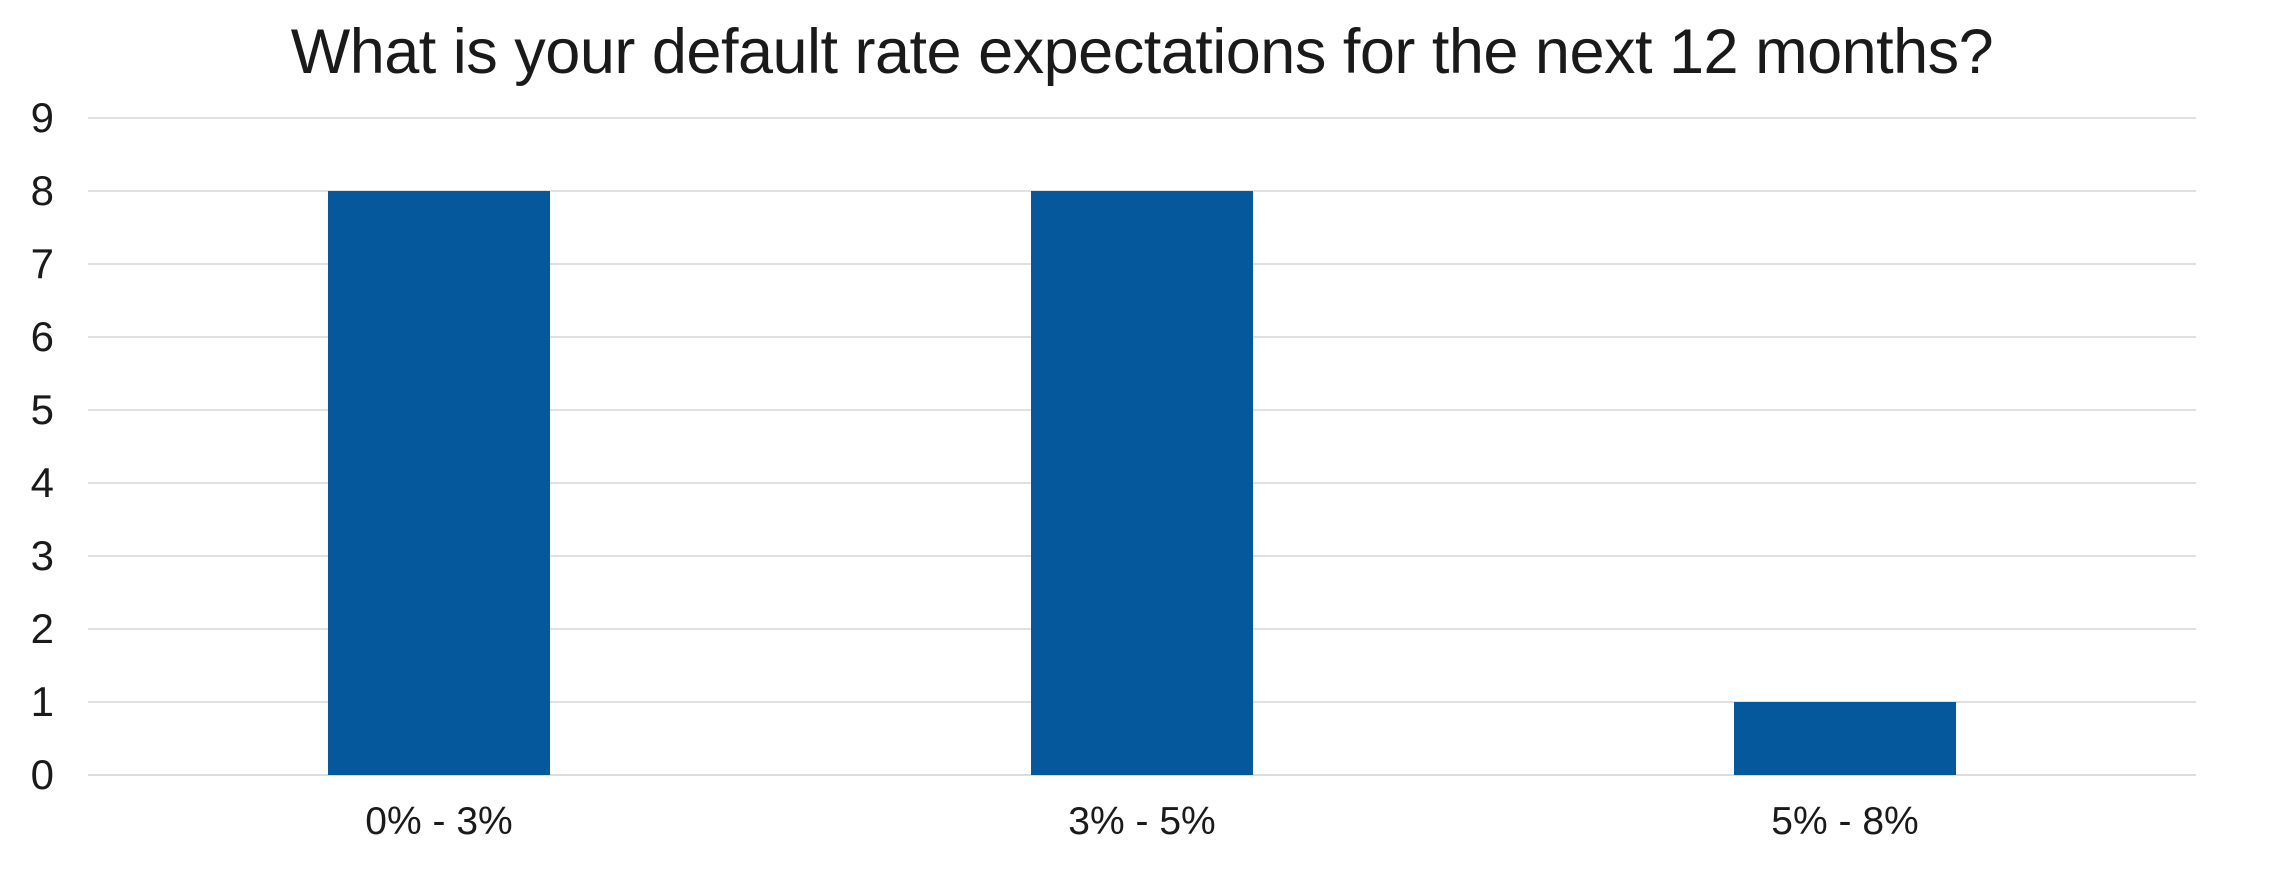 The image size is (2270, 874). What do you see at coordinates (42, 190) in the screenshot?
I see `y-tick-label: 8` at bounding box center [42, 190].